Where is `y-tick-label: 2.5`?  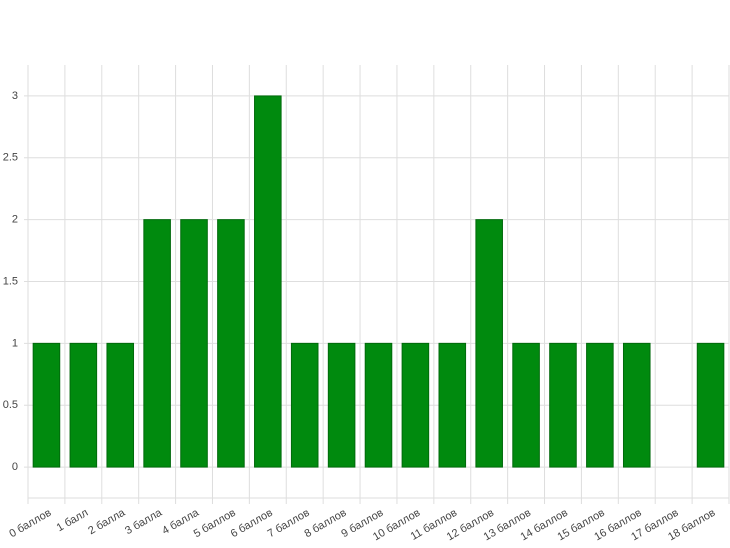
y-tick-label: 2.5 is located at coordinates (10, 158).